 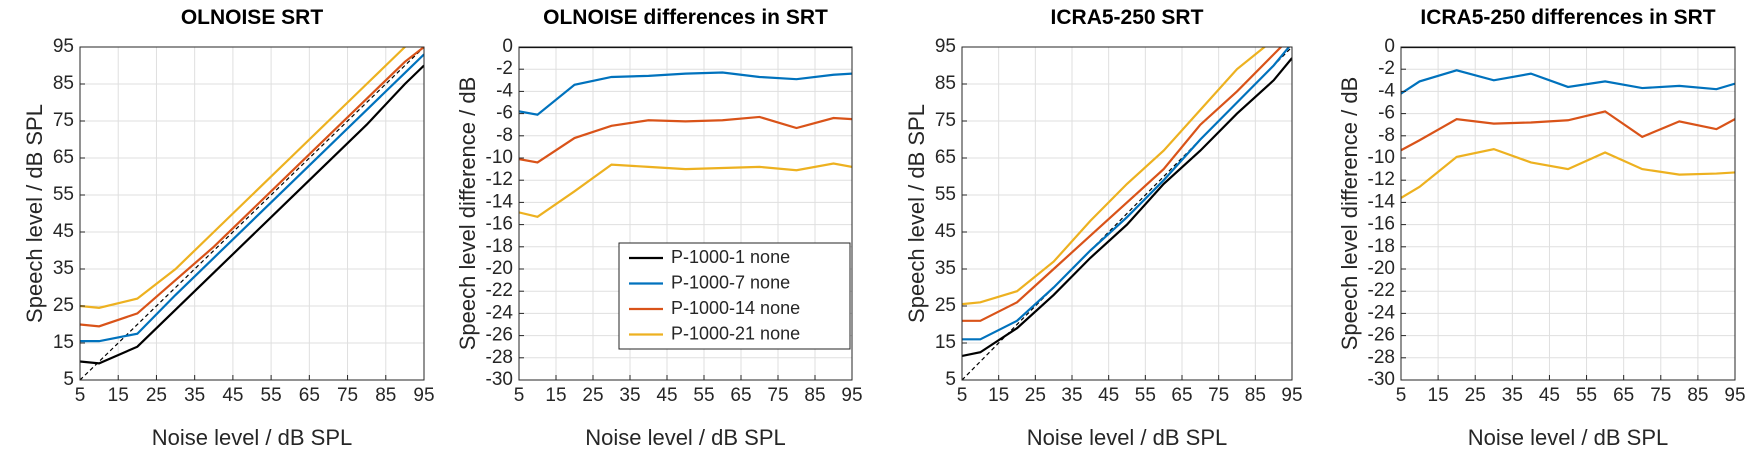 I want to click on legend-box, so click(x=734, y=296).